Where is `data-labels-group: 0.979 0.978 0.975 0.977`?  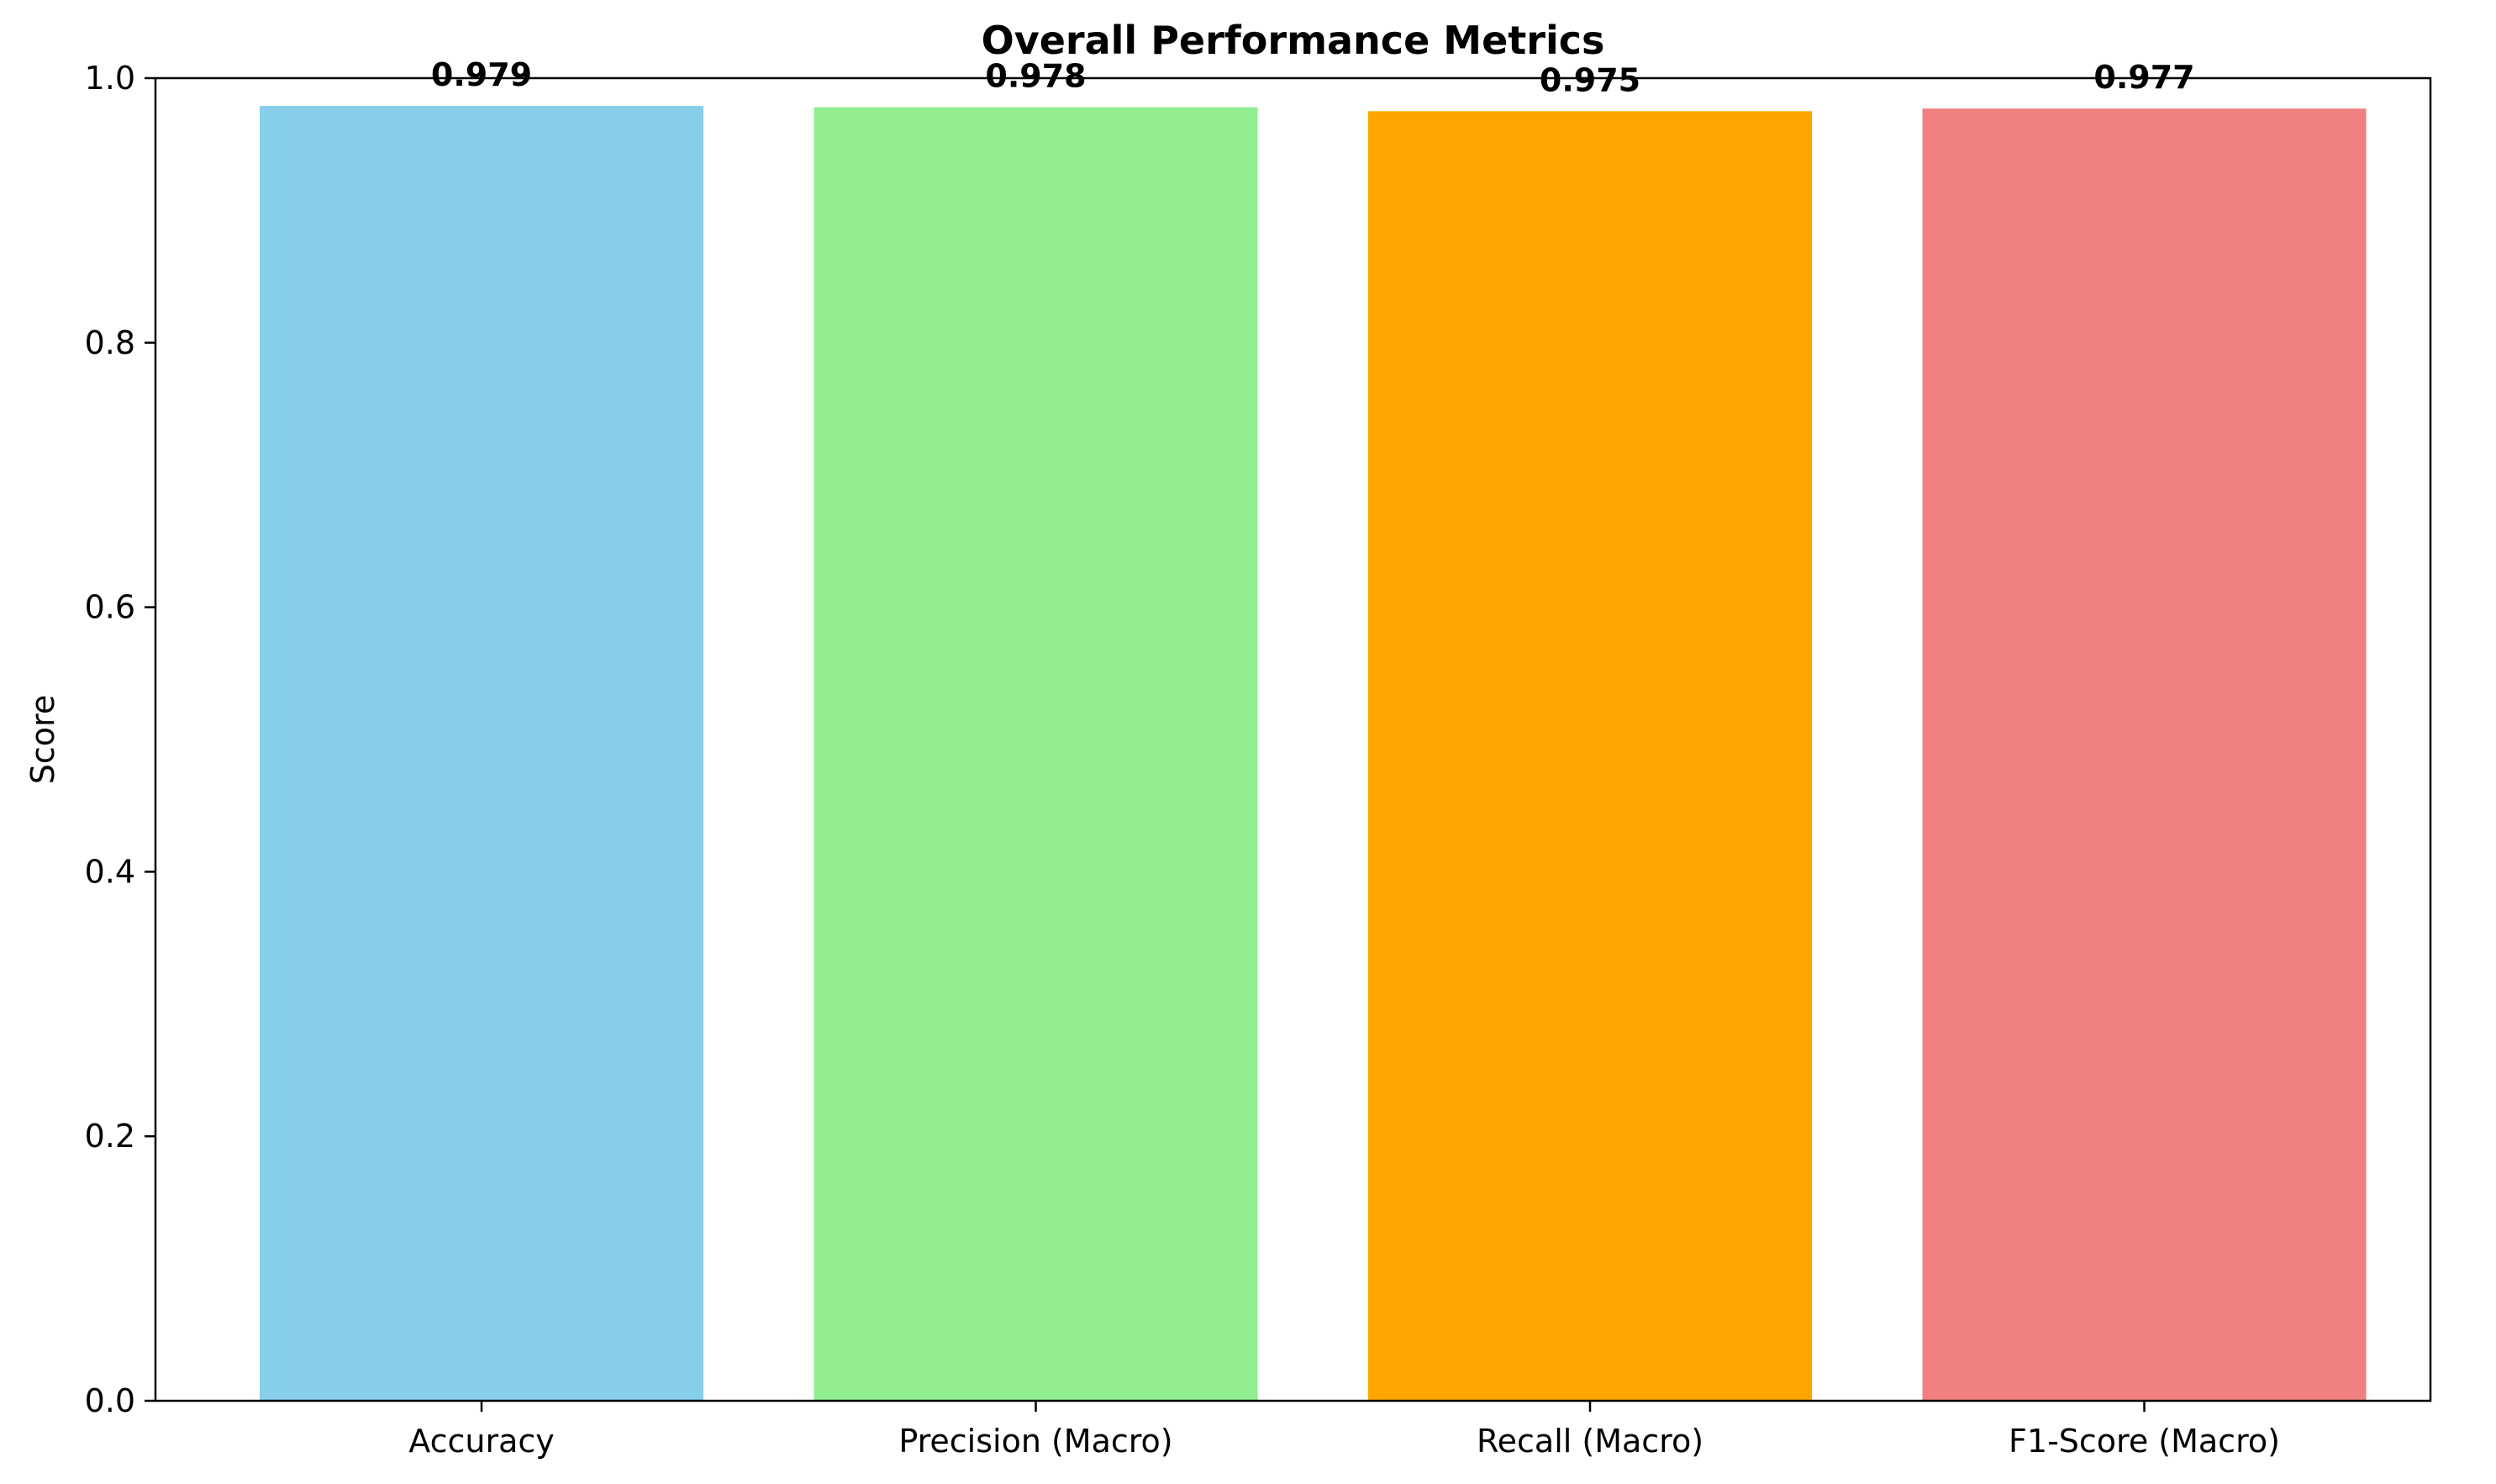
data-labels-group: 0.979 0.978 0.975 0.977 is located at coordinates (1313, 77).